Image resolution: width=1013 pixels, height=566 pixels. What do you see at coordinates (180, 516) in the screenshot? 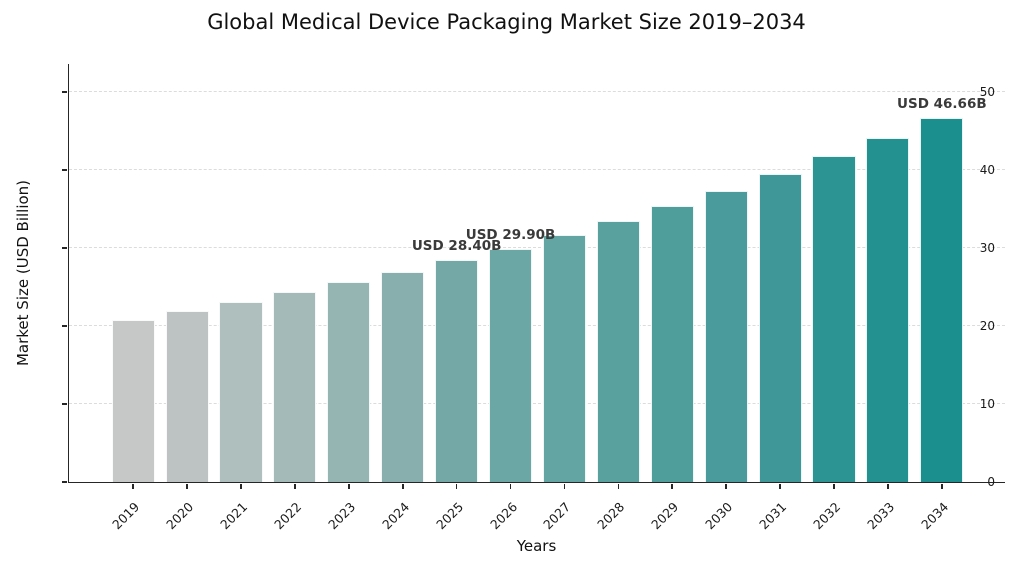
I see `x-tick-label-2020: 2020` at bounding box center [180, 516].